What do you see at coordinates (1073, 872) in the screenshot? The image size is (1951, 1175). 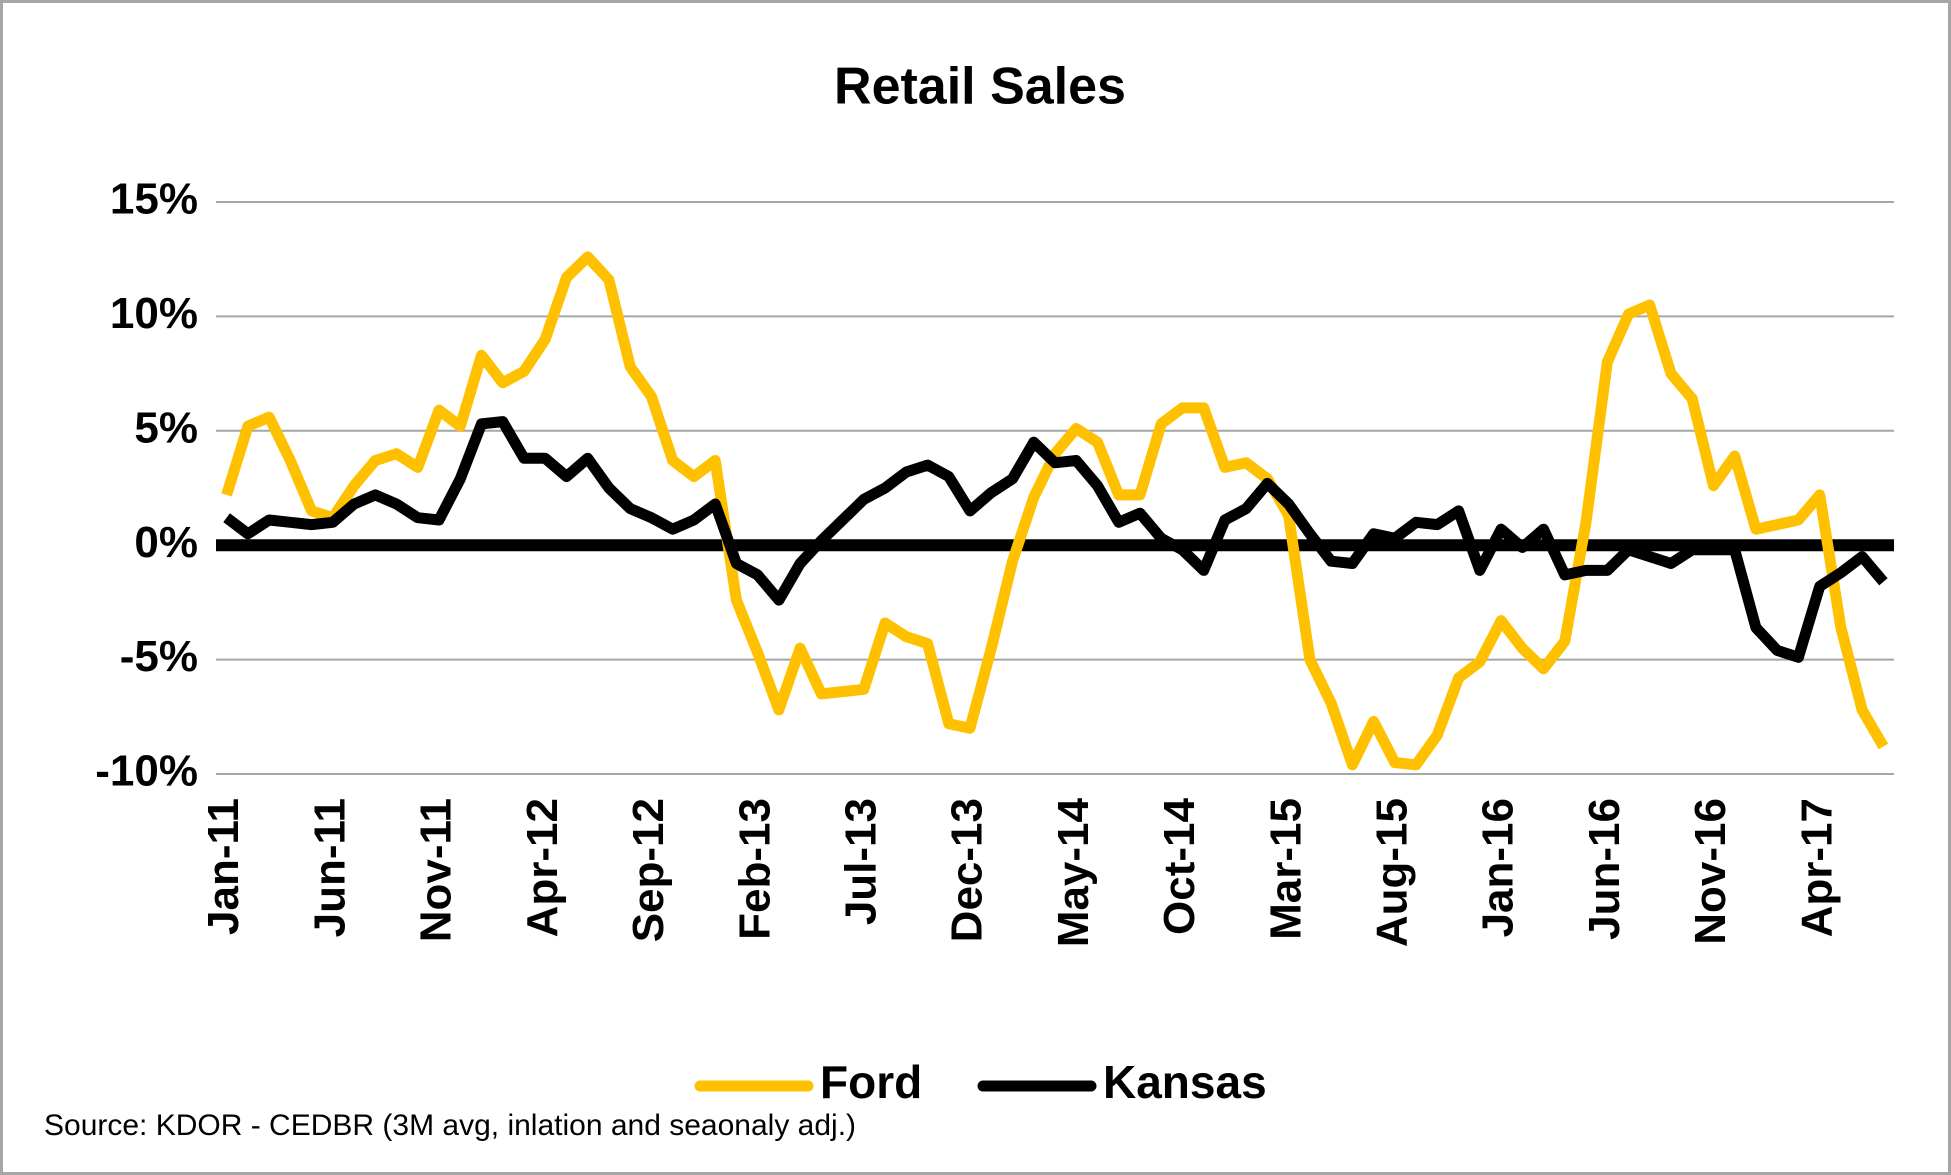 I see `x-tick-label: May-14` at bounding box center [1073, 872].